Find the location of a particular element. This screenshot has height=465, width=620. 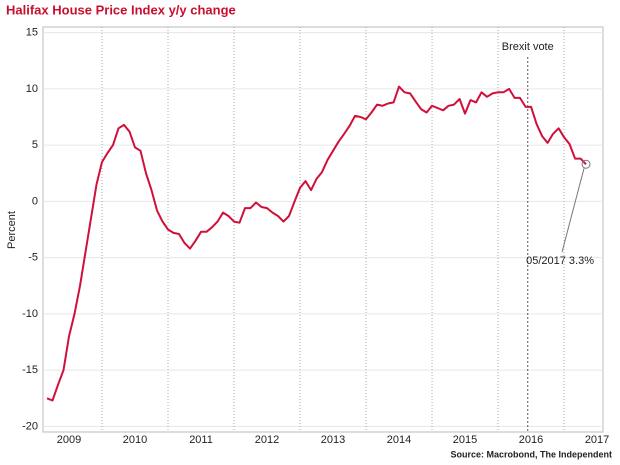

y-tick-label: 15 is located at coordinates (32, 33).